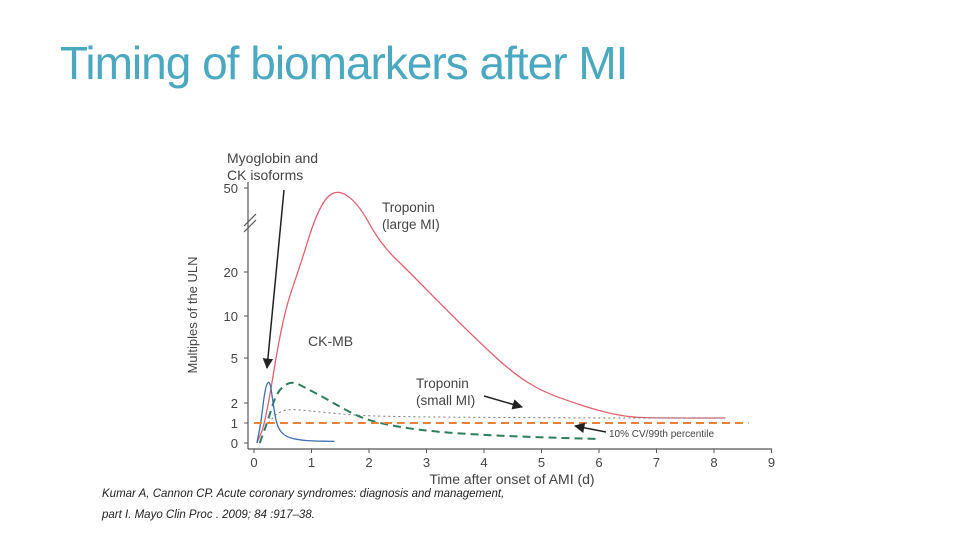 The height and width of the screenshot is (540, 960). What do you see at coordinates (330, 341) in the screenshot?
I see `label-ck-mb: CK-MB` at bounding box center [330, 341].